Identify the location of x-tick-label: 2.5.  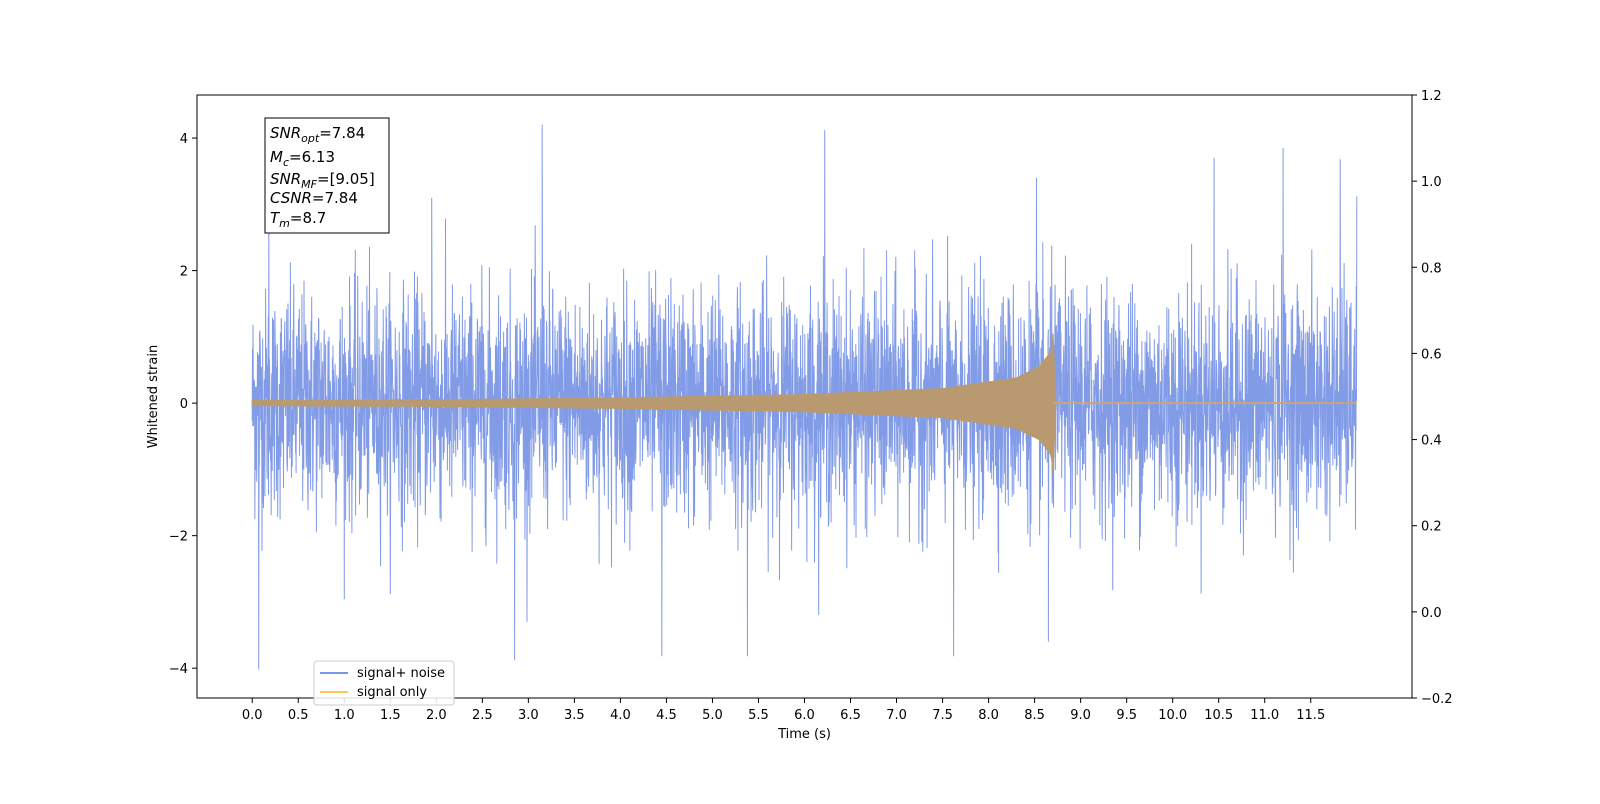
(482, 715).